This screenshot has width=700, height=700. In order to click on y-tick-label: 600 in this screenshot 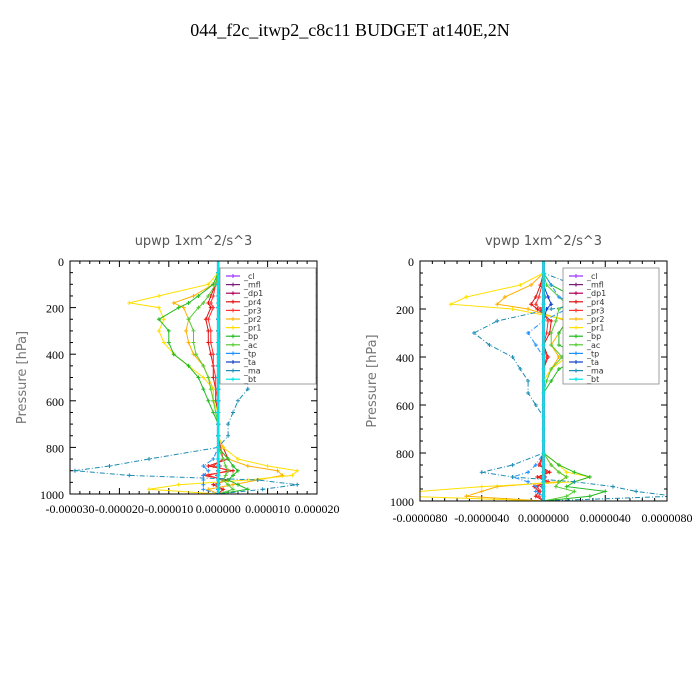, I will do `click(405, 406)`.